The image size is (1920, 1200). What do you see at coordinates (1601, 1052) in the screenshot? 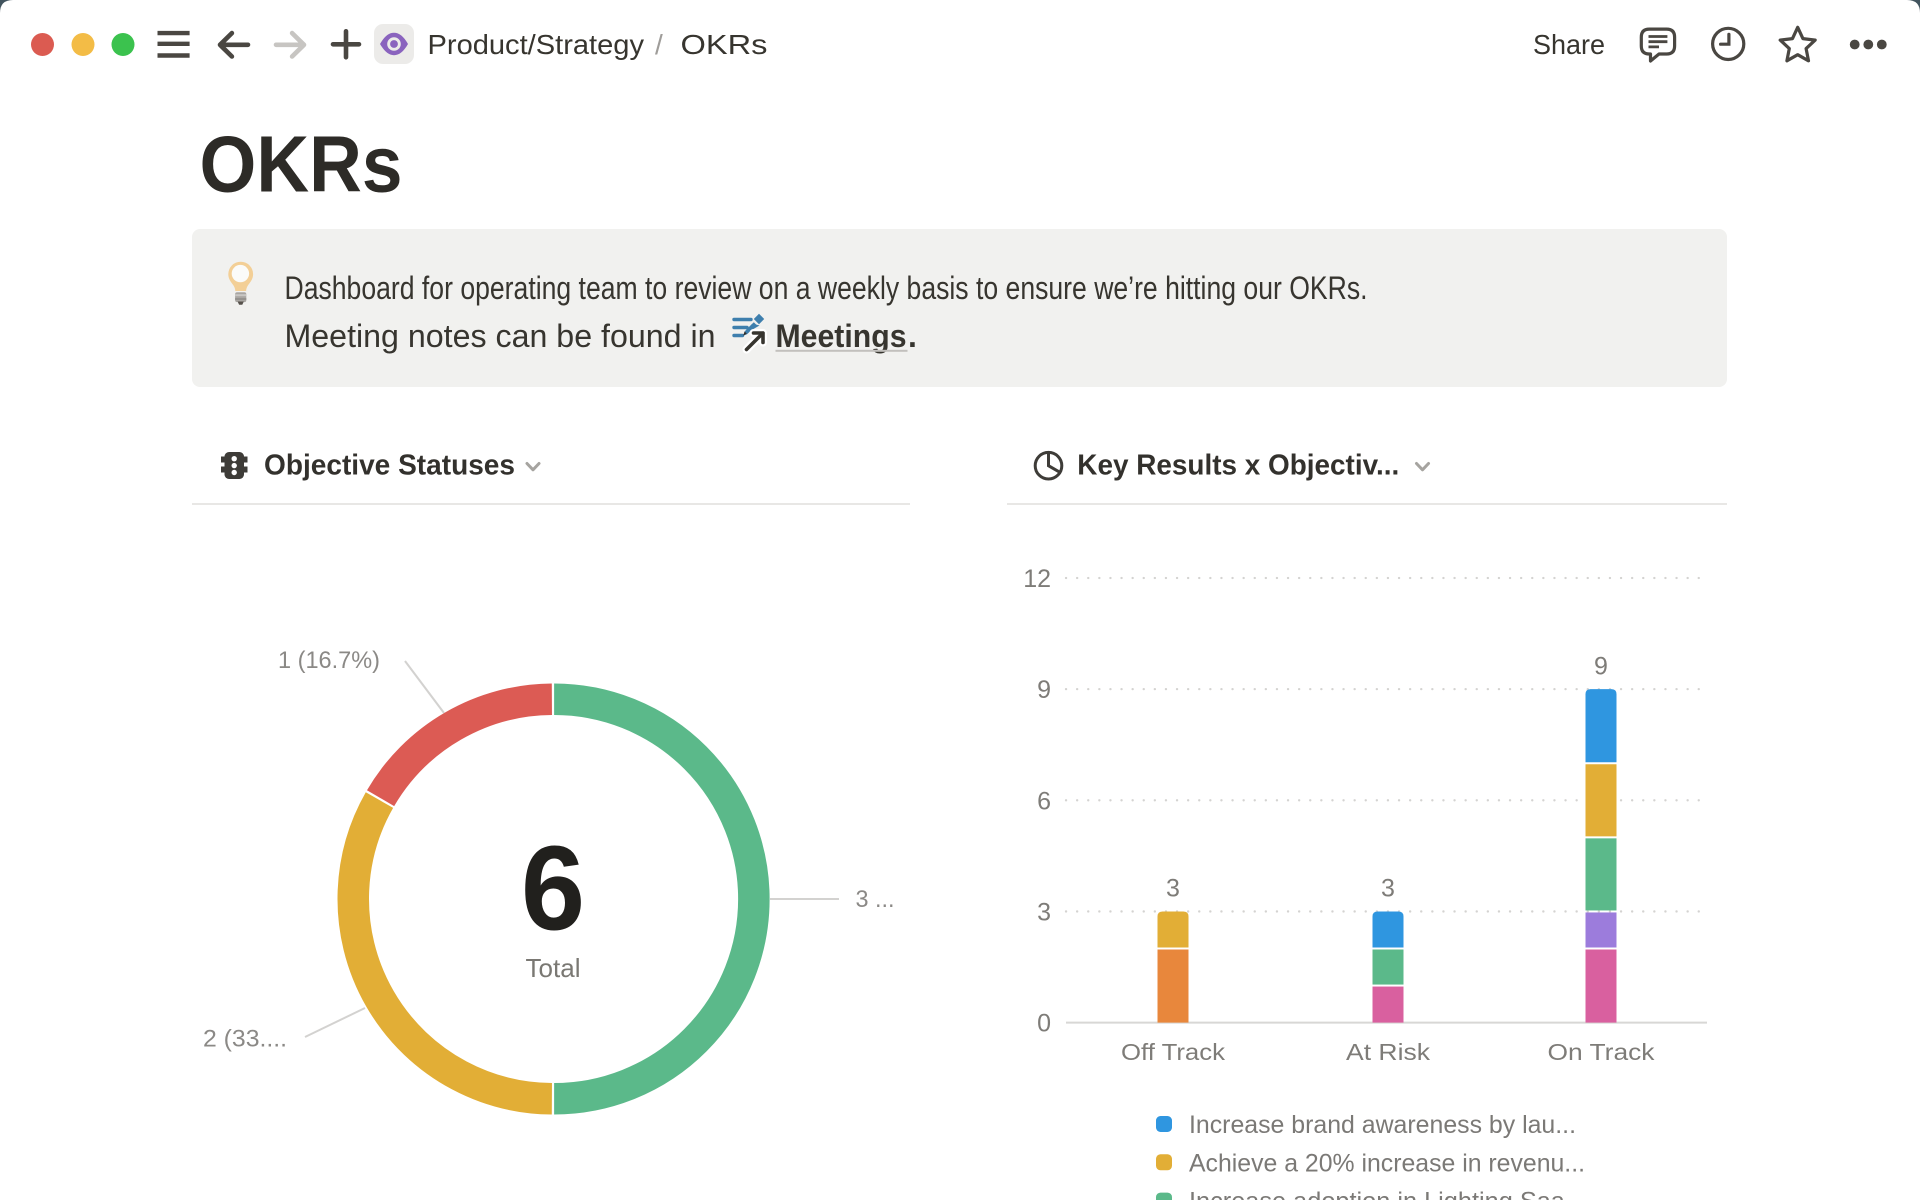
I see `svg-text: On Track` at bounding box center [1601, 1052].